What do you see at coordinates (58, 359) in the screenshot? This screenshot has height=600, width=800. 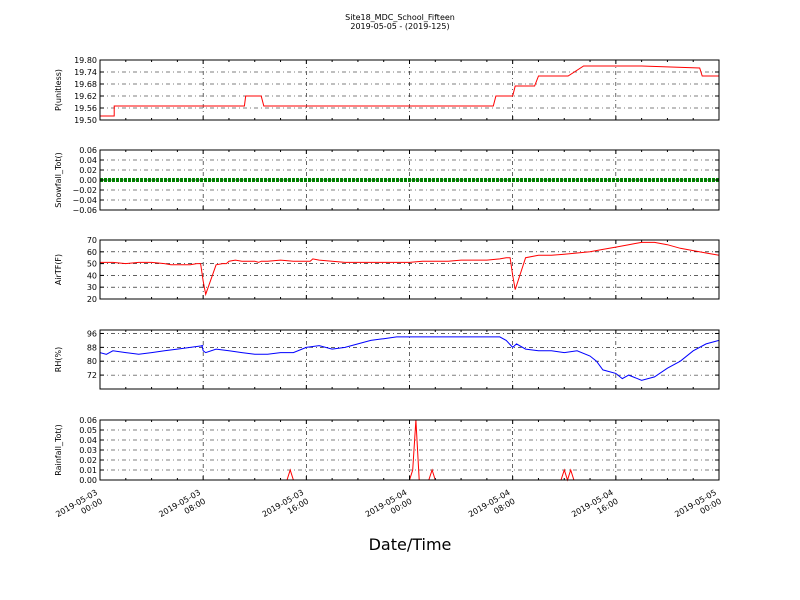 I see `y-axis-label: RH(%)` at bounding box center [58, 359].